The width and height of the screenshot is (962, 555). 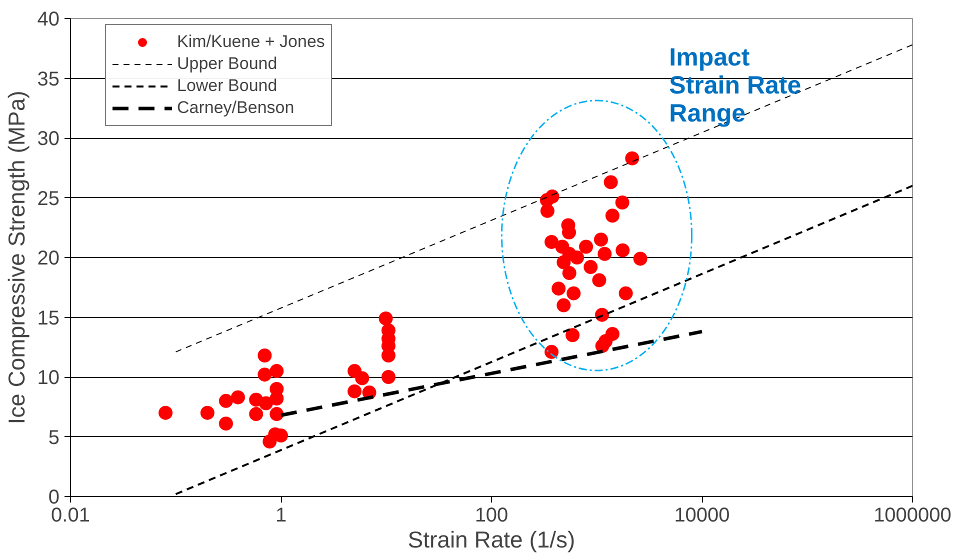 I want to click on y-tick-label: 15, so click(x=48, y=318).